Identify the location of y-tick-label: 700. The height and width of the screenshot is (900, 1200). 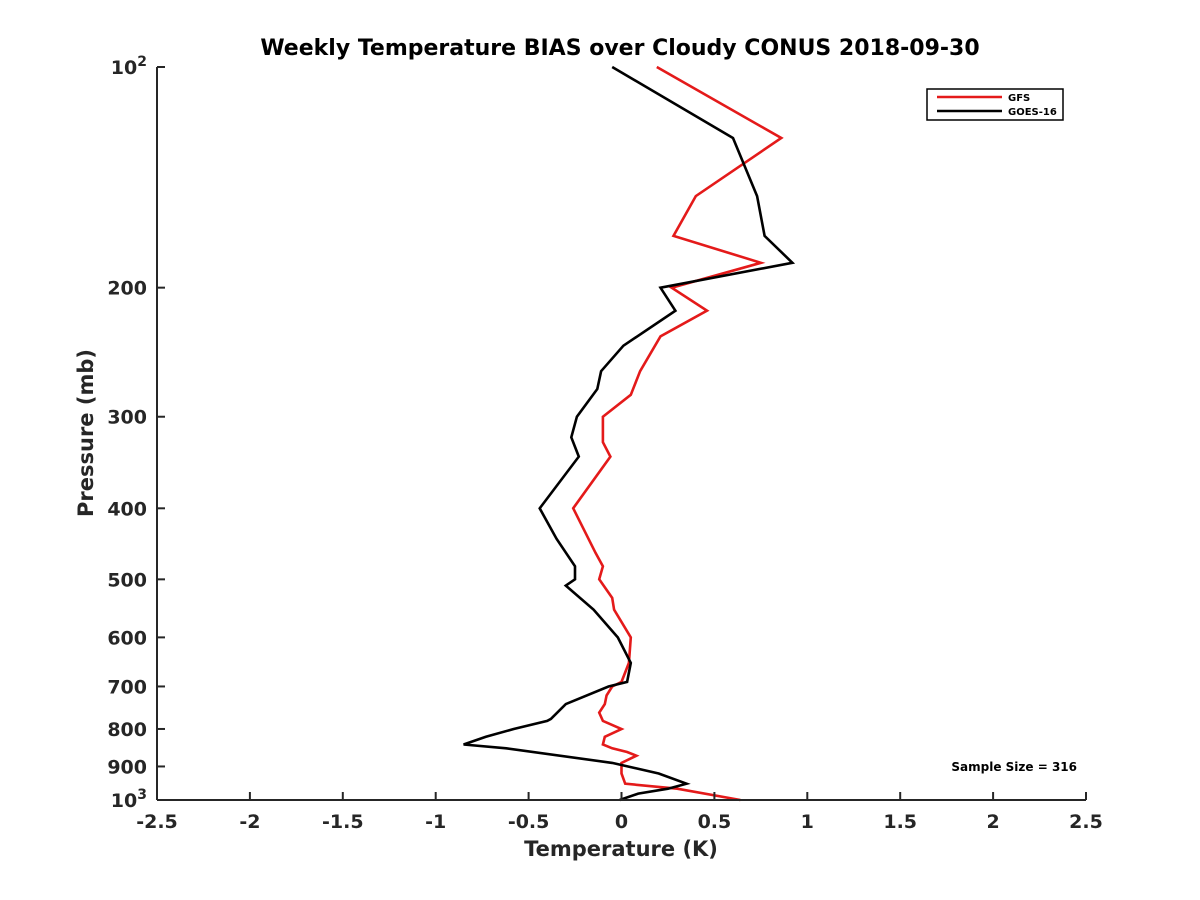
(127, 687).